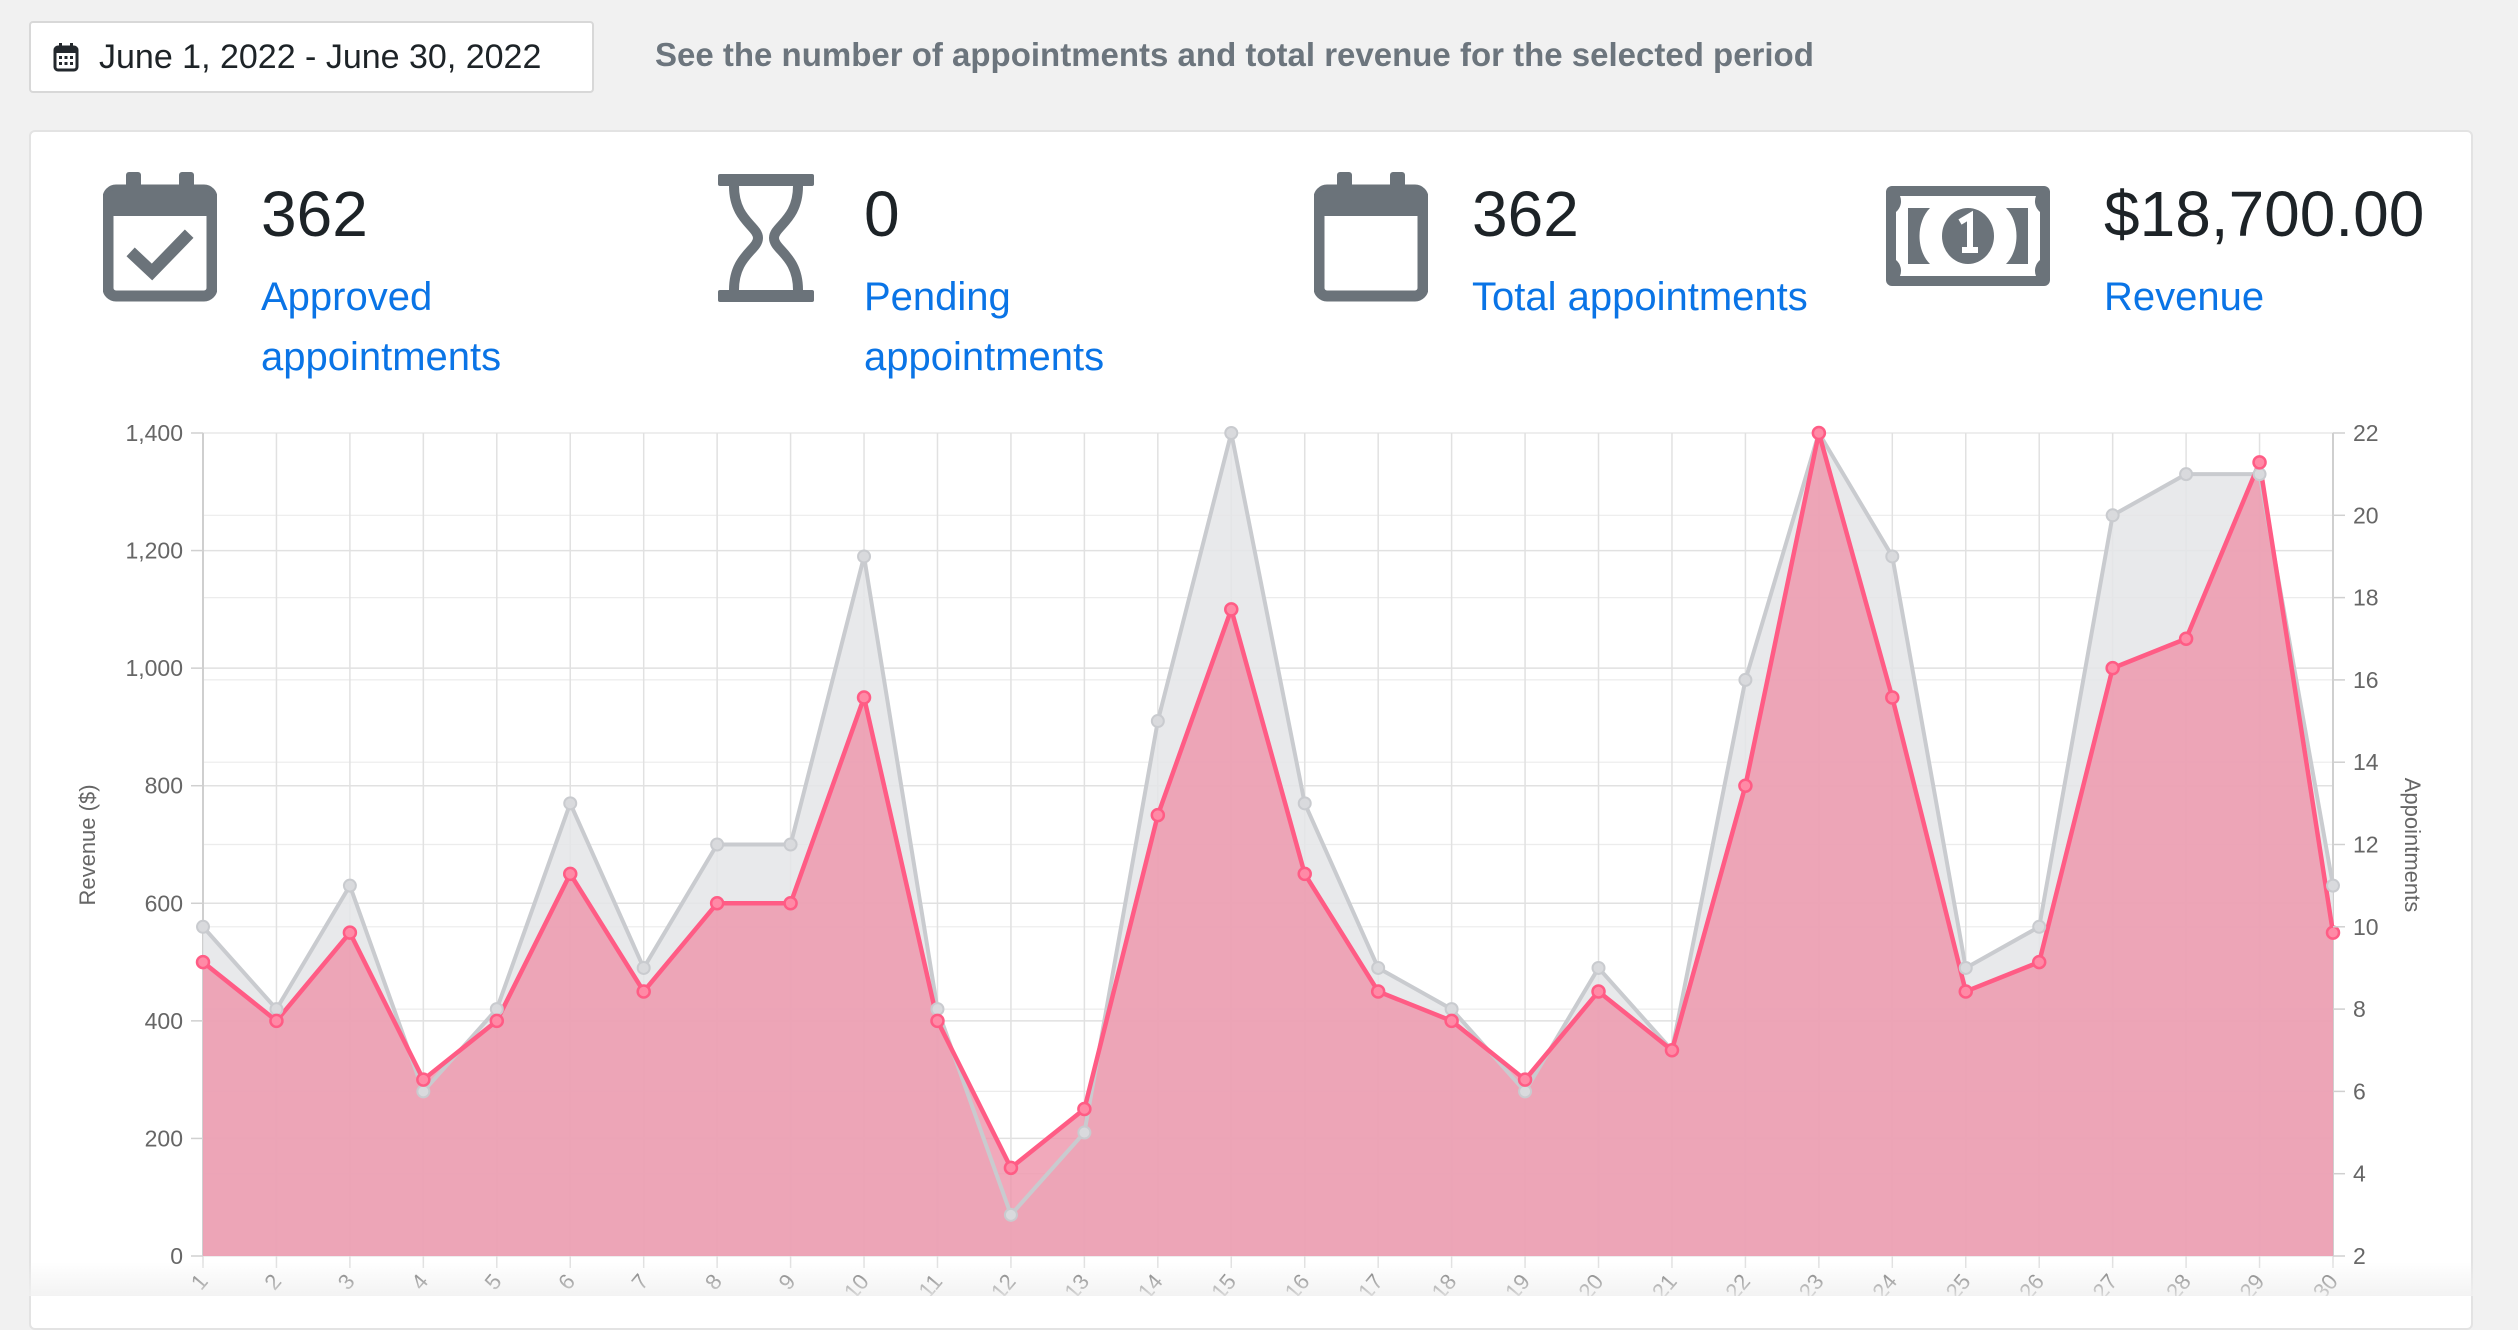  What do you see at coordinates (856, 1282) in the screenshot?
I see `x-tick-label: 10` at bounding box center [856, 1282].